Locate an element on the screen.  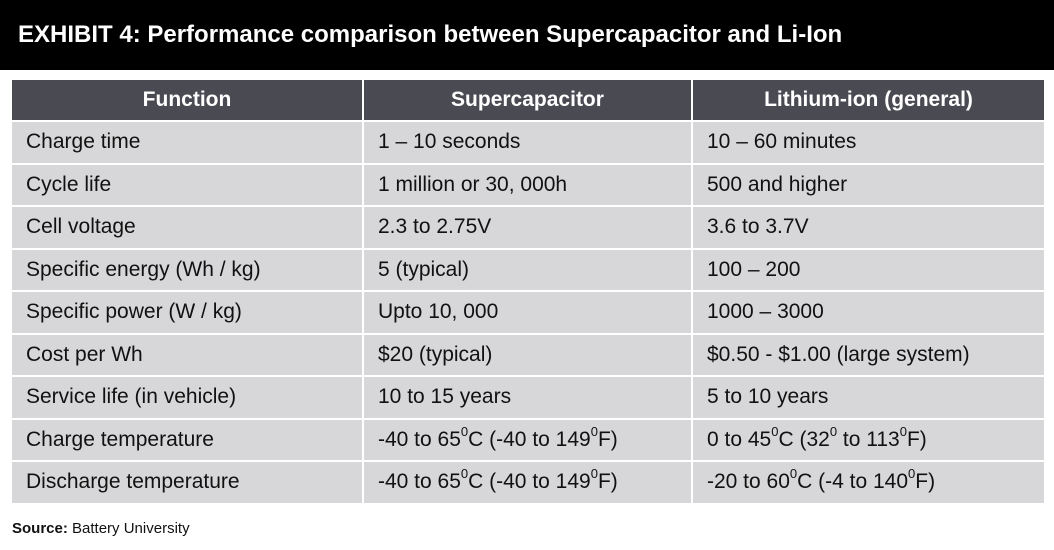
function-cell: Charge temperature is located at coordinates (187, 439).